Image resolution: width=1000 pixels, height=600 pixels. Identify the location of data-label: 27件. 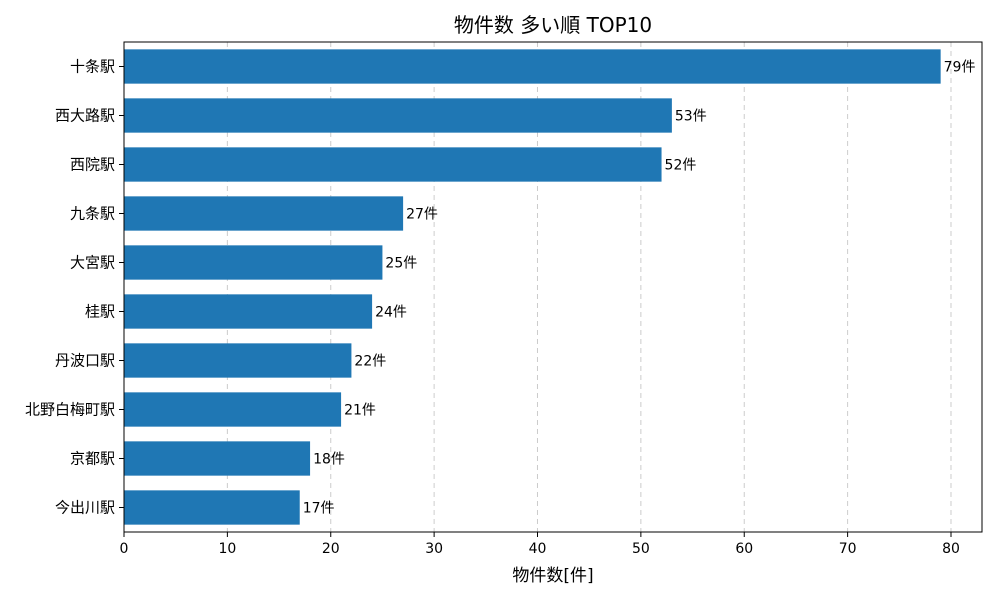
(422, 215).